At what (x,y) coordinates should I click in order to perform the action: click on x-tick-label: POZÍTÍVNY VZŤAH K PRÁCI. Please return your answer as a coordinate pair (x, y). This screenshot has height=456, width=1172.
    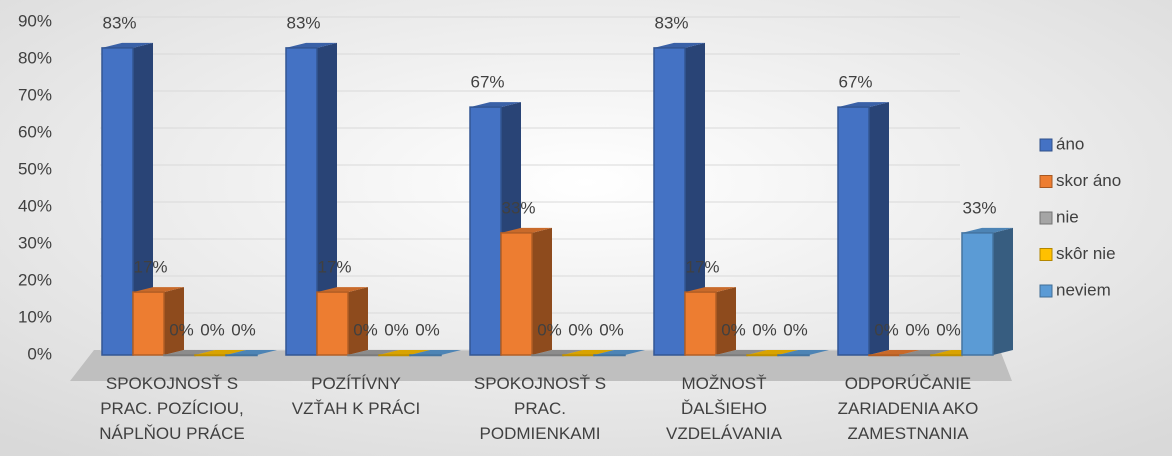
    Looking at the image, I should click on (356, 396).